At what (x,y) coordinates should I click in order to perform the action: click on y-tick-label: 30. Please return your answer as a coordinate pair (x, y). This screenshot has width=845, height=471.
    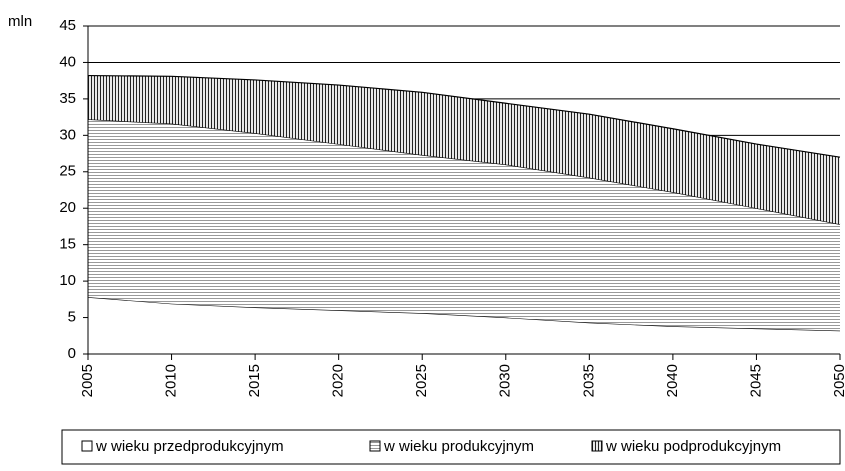
    Looking at the image, I should click on (67, 134).